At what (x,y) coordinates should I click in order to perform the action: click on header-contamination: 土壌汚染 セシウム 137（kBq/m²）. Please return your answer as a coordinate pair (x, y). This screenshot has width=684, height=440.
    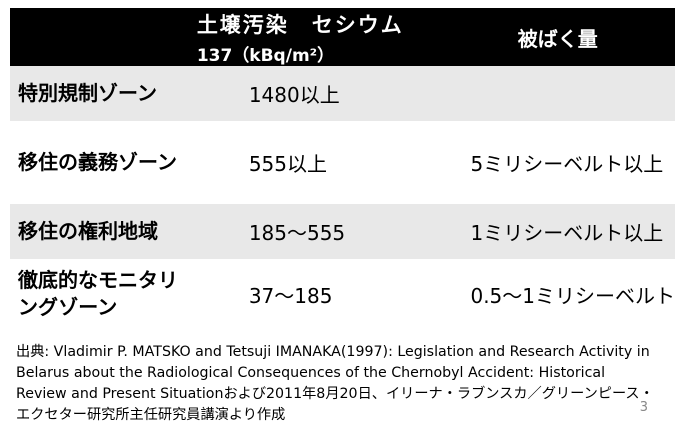
    Looking at the image, I should click on (319, 37).